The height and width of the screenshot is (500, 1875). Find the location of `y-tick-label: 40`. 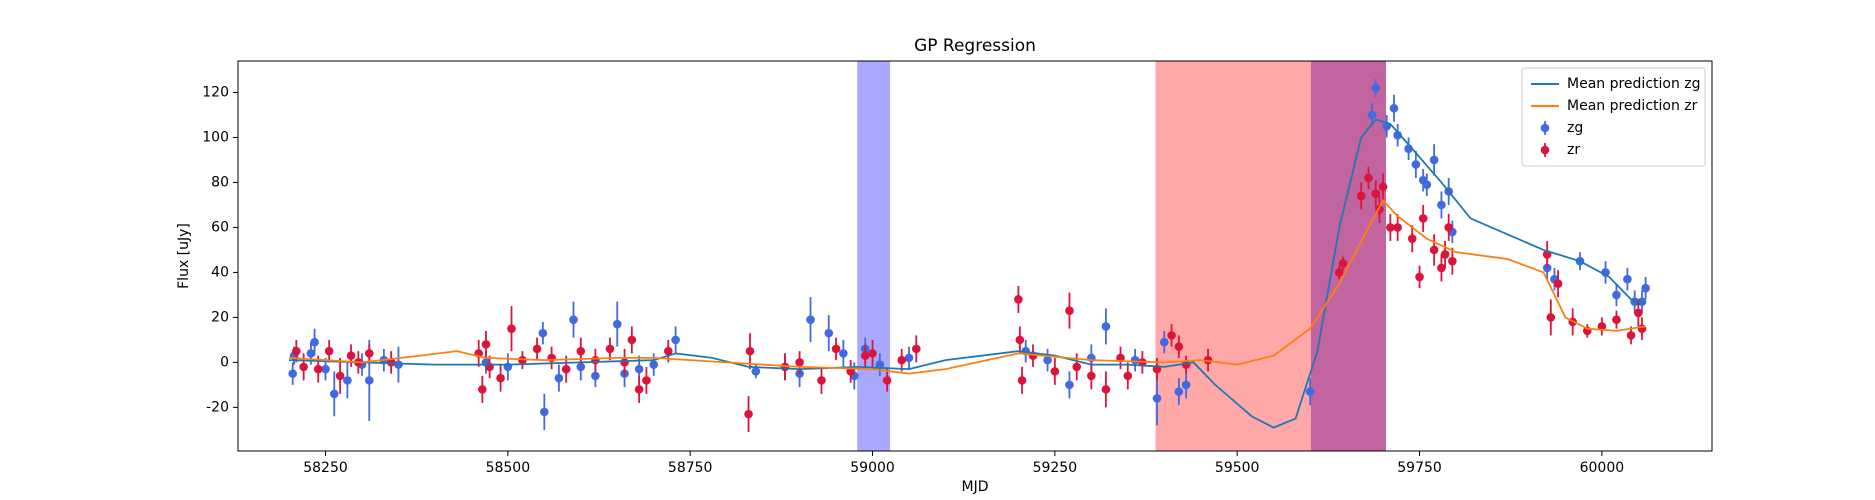

y-tick-label: 40 is located at coordinates (220, 272).